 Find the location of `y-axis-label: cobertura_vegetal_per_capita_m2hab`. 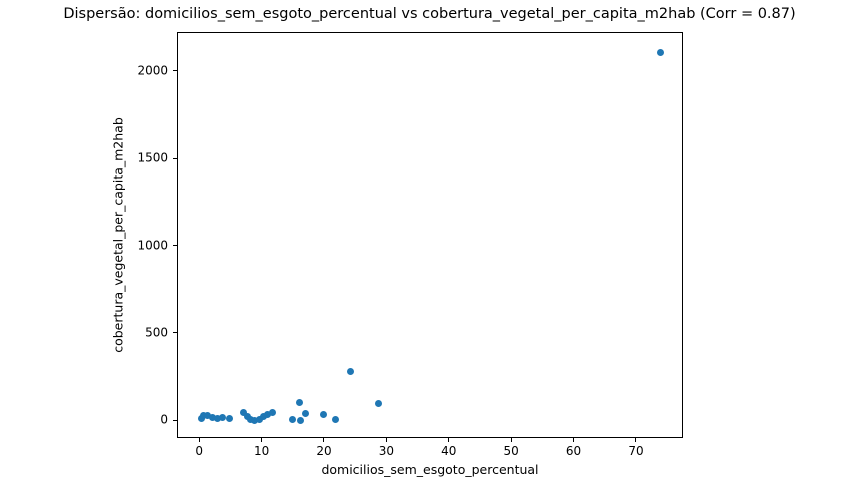

y-axis-label: cobertura_vegetal_per_capita_m2hab is located at coordinates (118, 235).